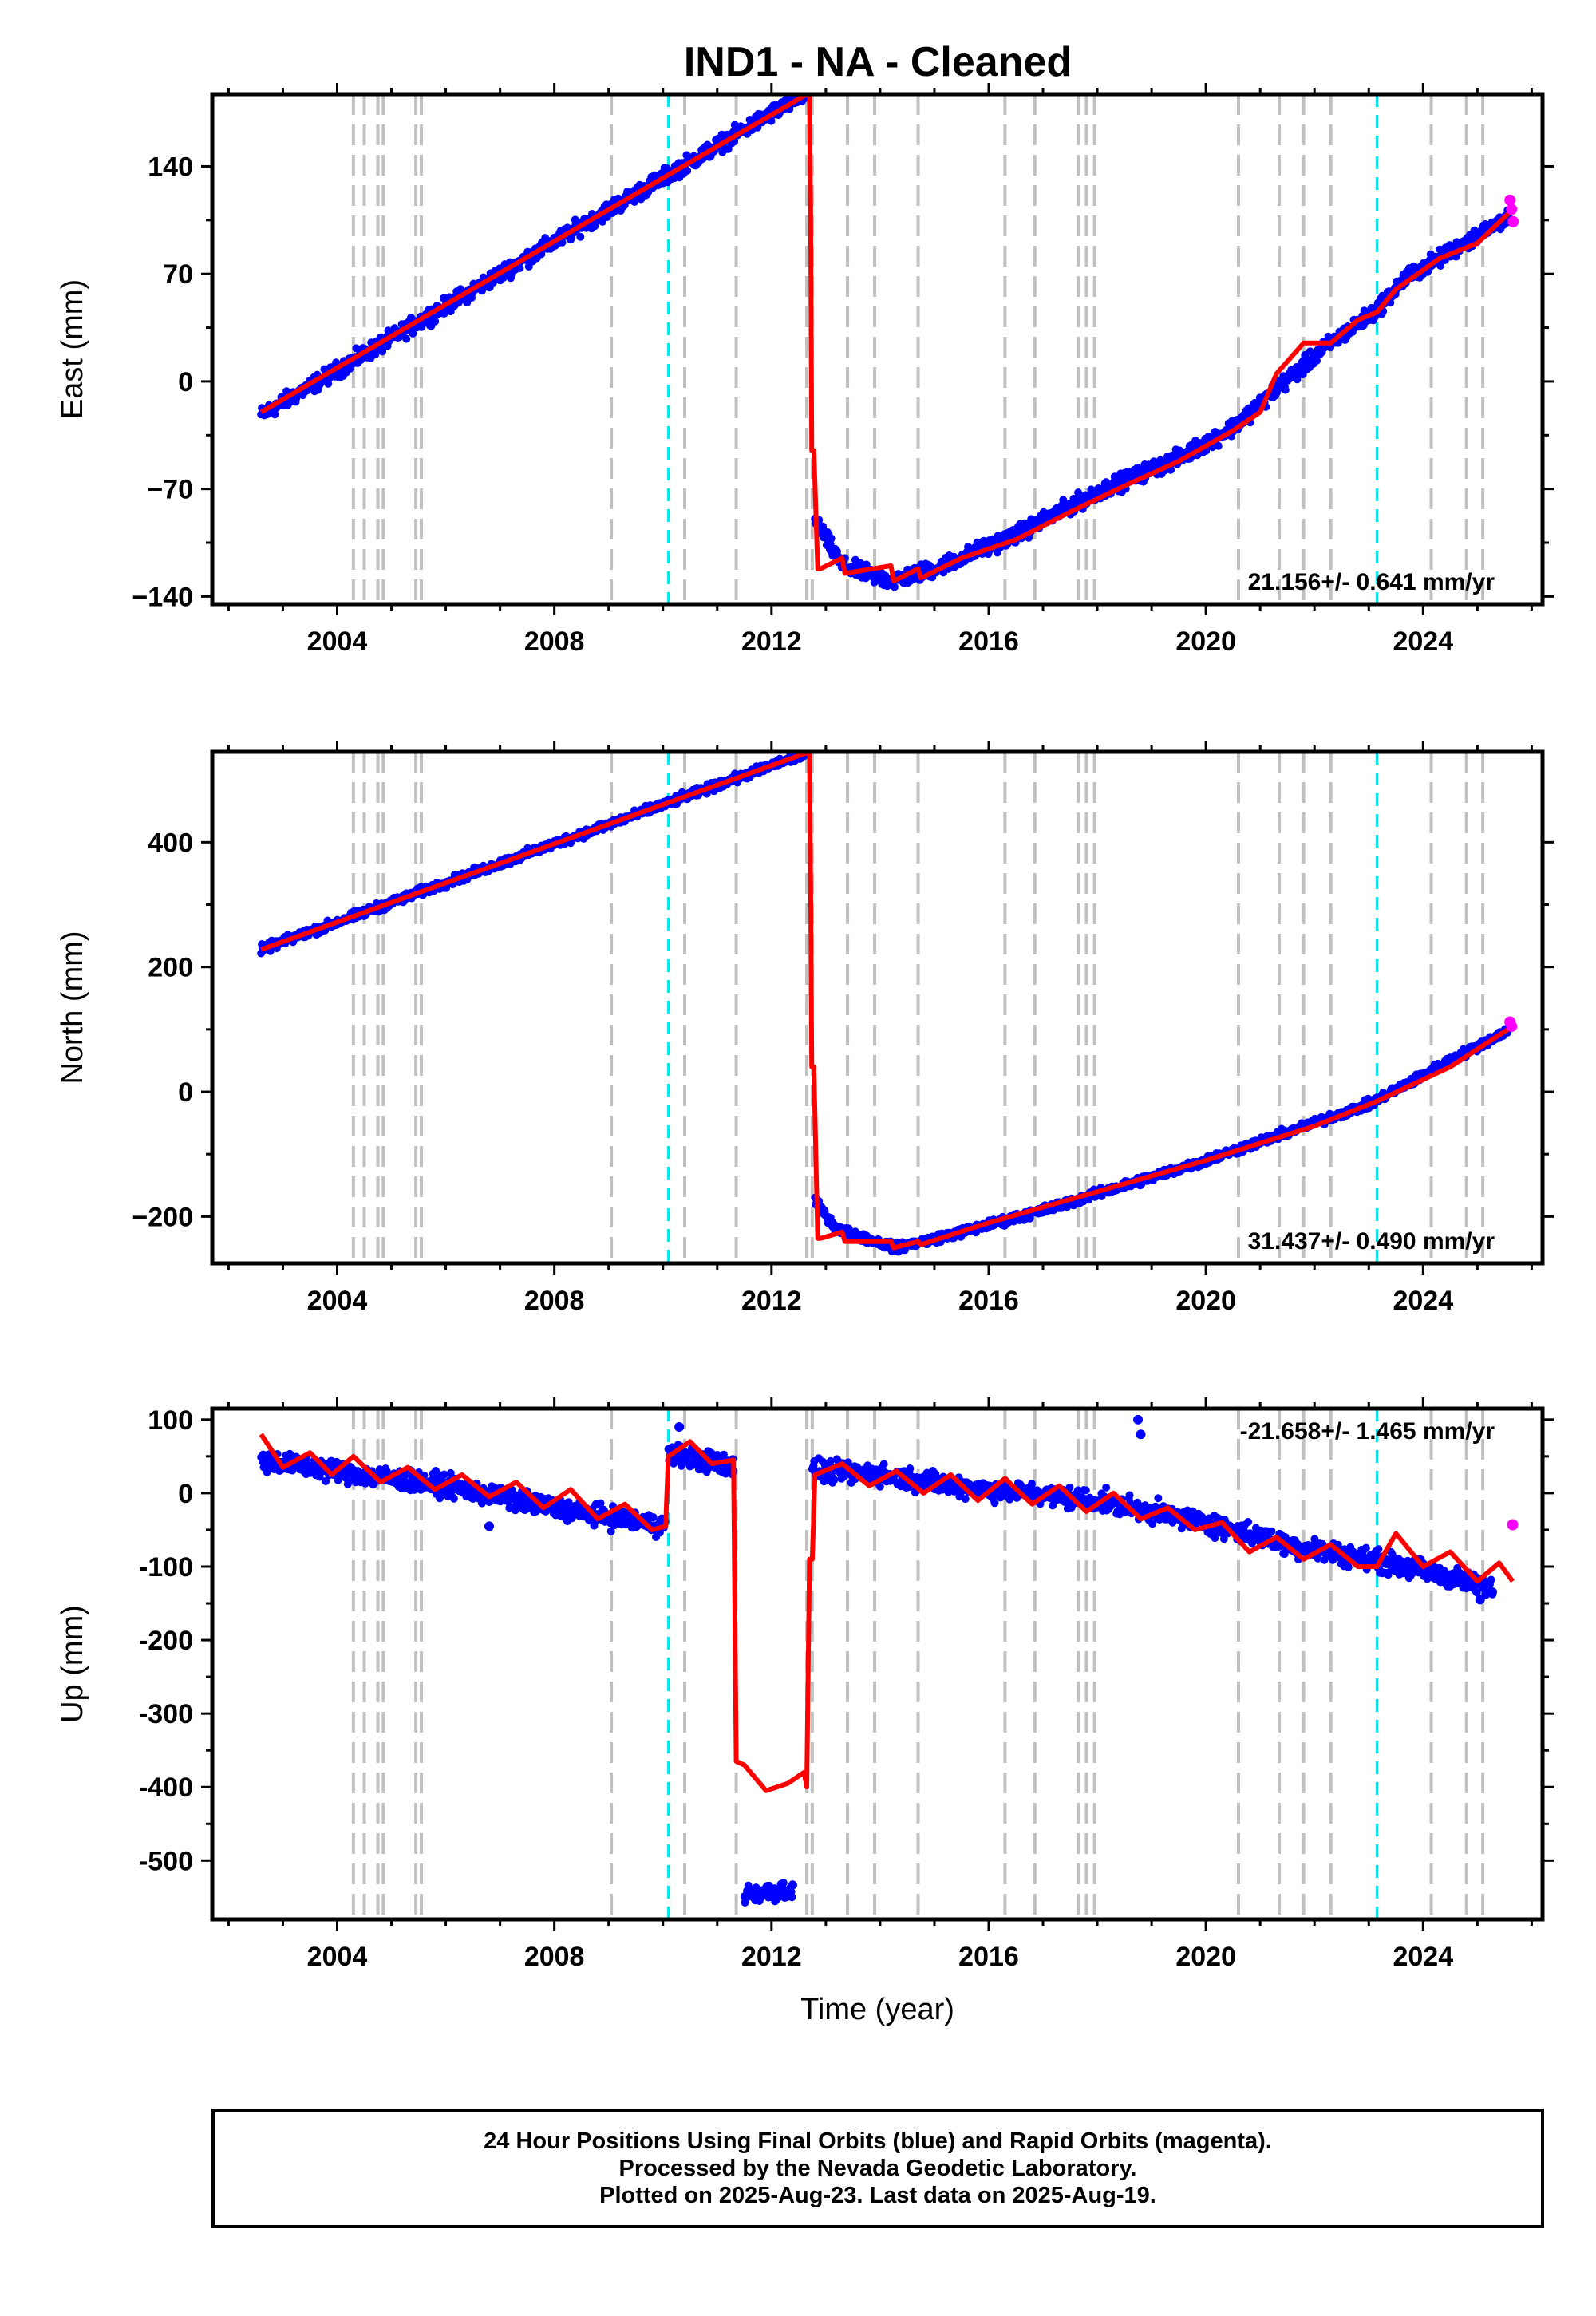 This screenshot has height=2316, width=1596. I want to click on y-tick-label: −200, so click(162, 1217).